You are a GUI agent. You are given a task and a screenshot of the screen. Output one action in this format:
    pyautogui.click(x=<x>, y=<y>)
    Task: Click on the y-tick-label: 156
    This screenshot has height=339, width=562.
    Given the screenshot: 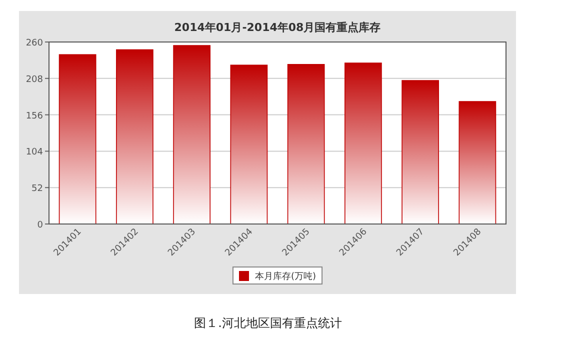 What is the action you would take?
    pyautogui.click(x=35, y=116)
    